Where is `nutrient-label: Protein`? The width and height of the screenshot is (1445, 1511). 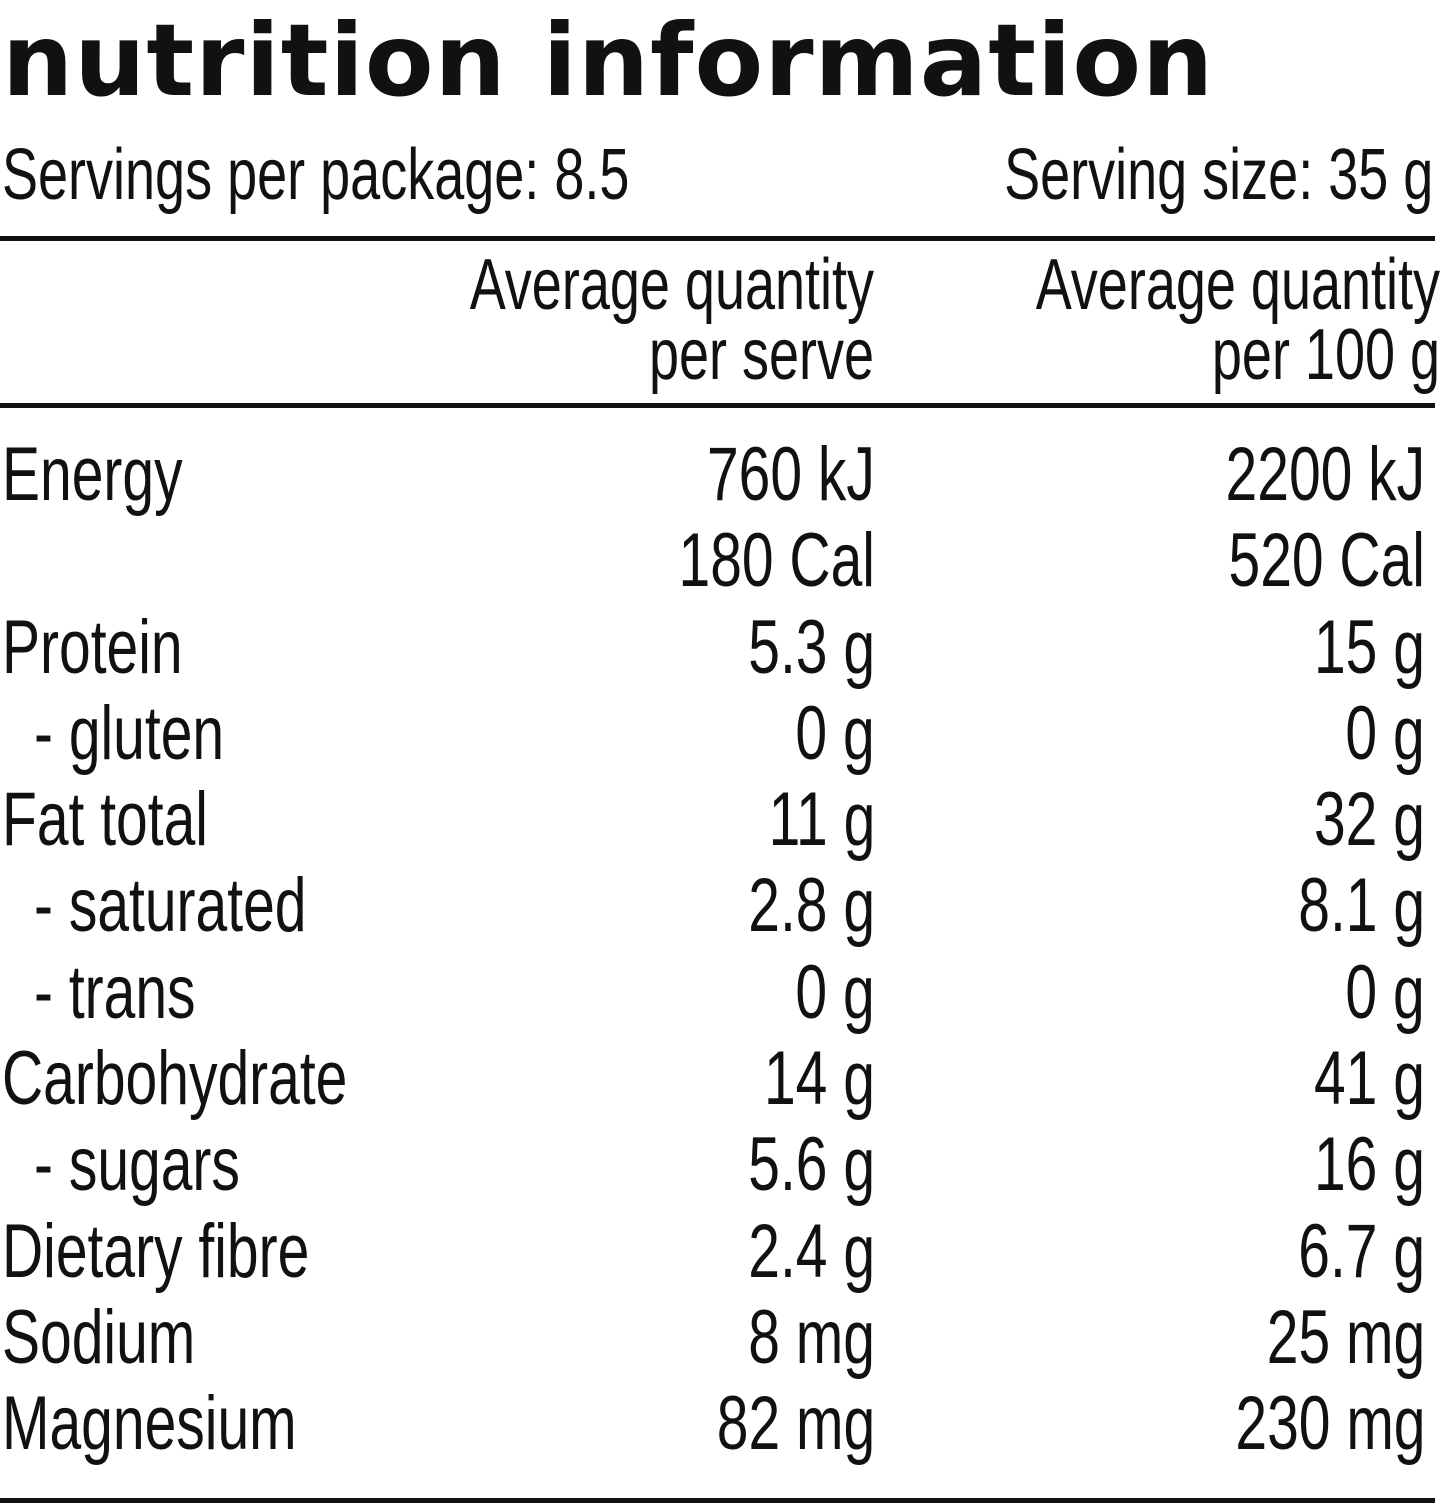 nutrient-label: Protein is located at coordinates (92, 647).